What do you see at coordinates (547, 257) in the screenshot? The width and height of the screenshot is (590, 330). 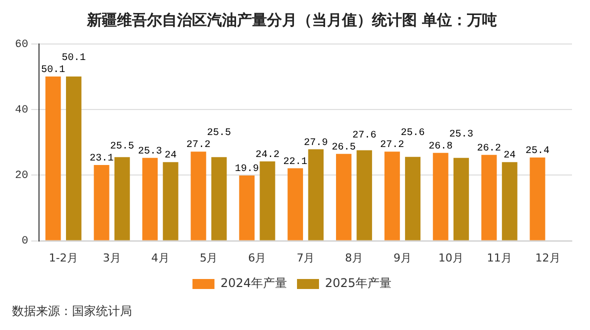 I see `x-tick-label: 12月` at bounding box center [547, 257].